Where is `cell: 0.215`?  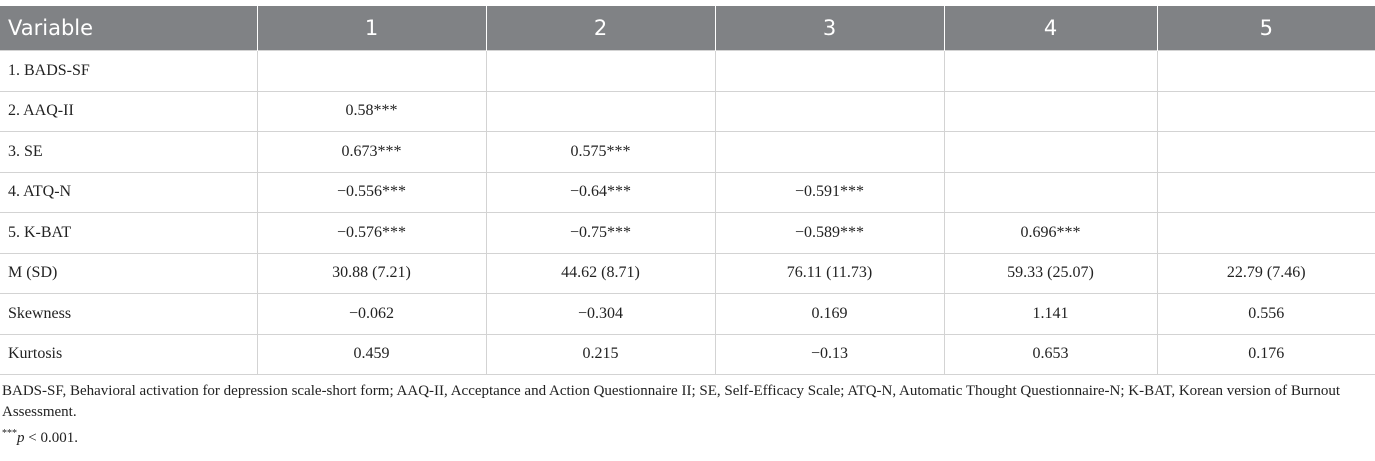
cell: 0.215 is located at coordinates (600, 354).